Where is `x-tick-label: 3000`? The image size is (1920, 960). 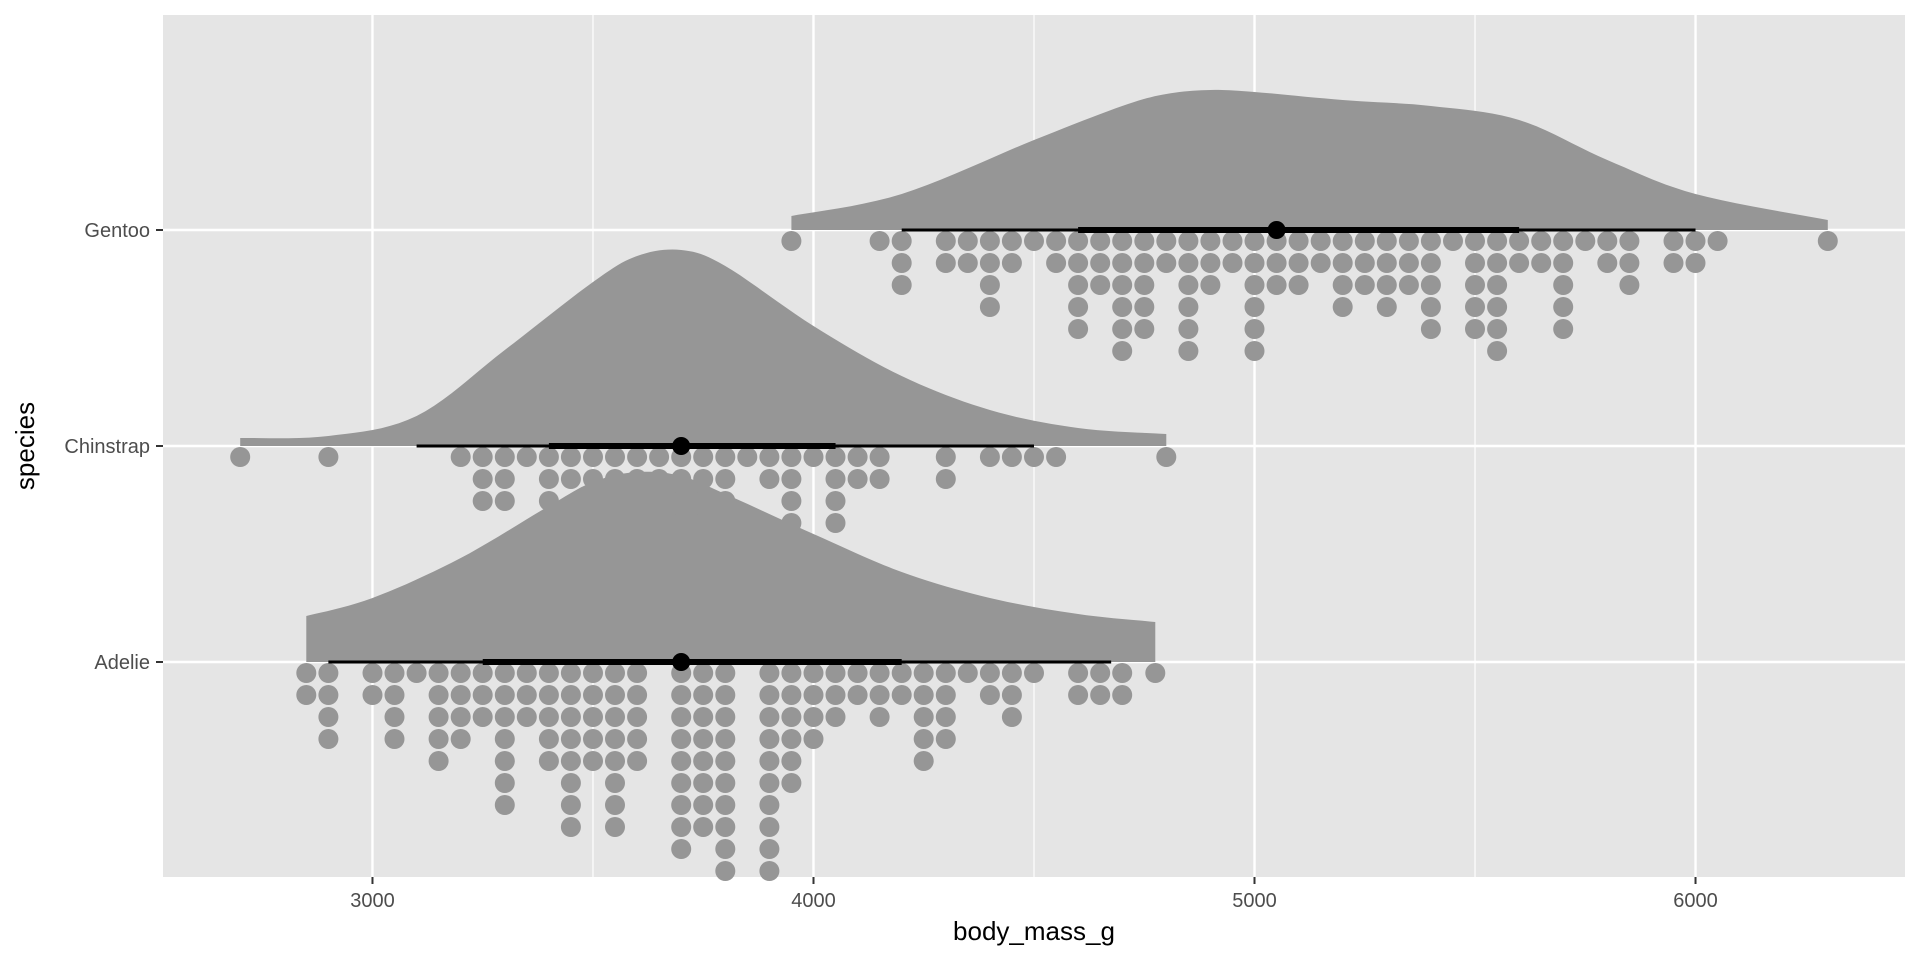 x-tick-label: 3000 is located at coordinates (372, 901).